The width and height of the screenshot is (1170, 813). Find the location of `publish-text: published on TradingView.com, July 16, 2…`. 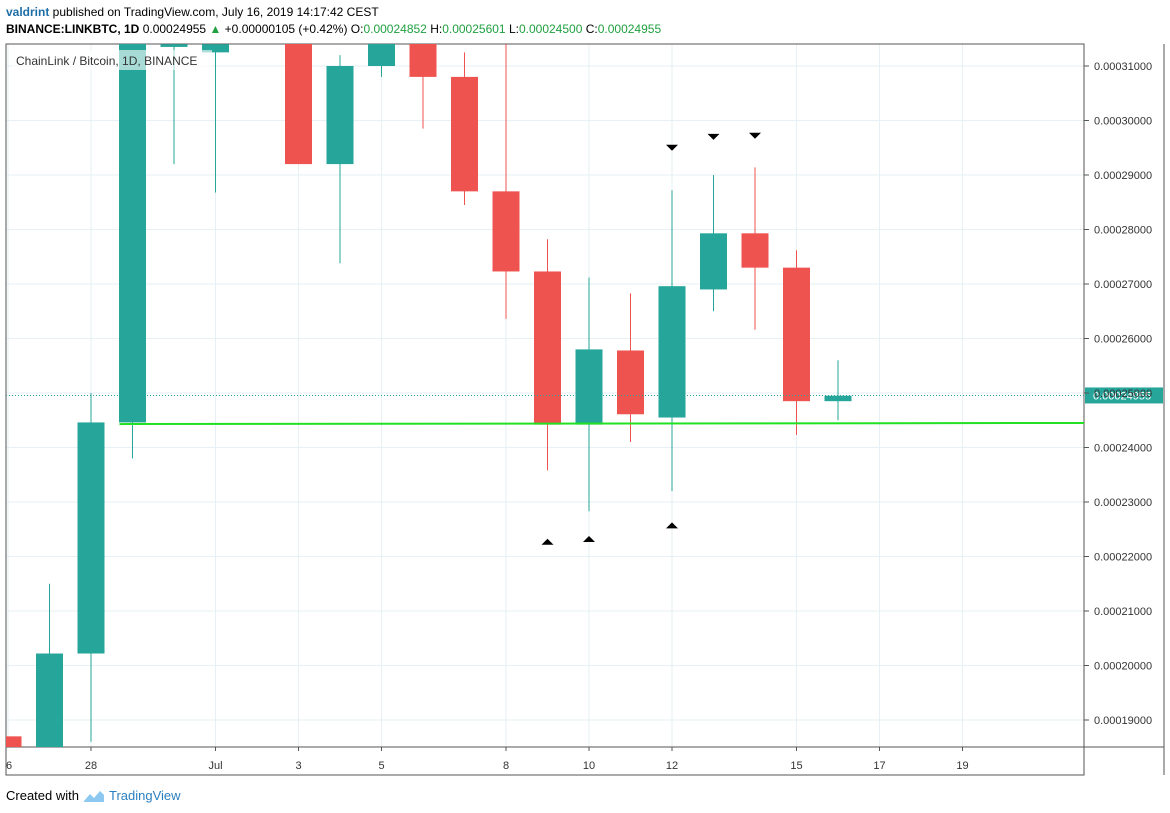

publish-text: published on TradingView.com, July 16, 2… is located at coordinates (214, 12).